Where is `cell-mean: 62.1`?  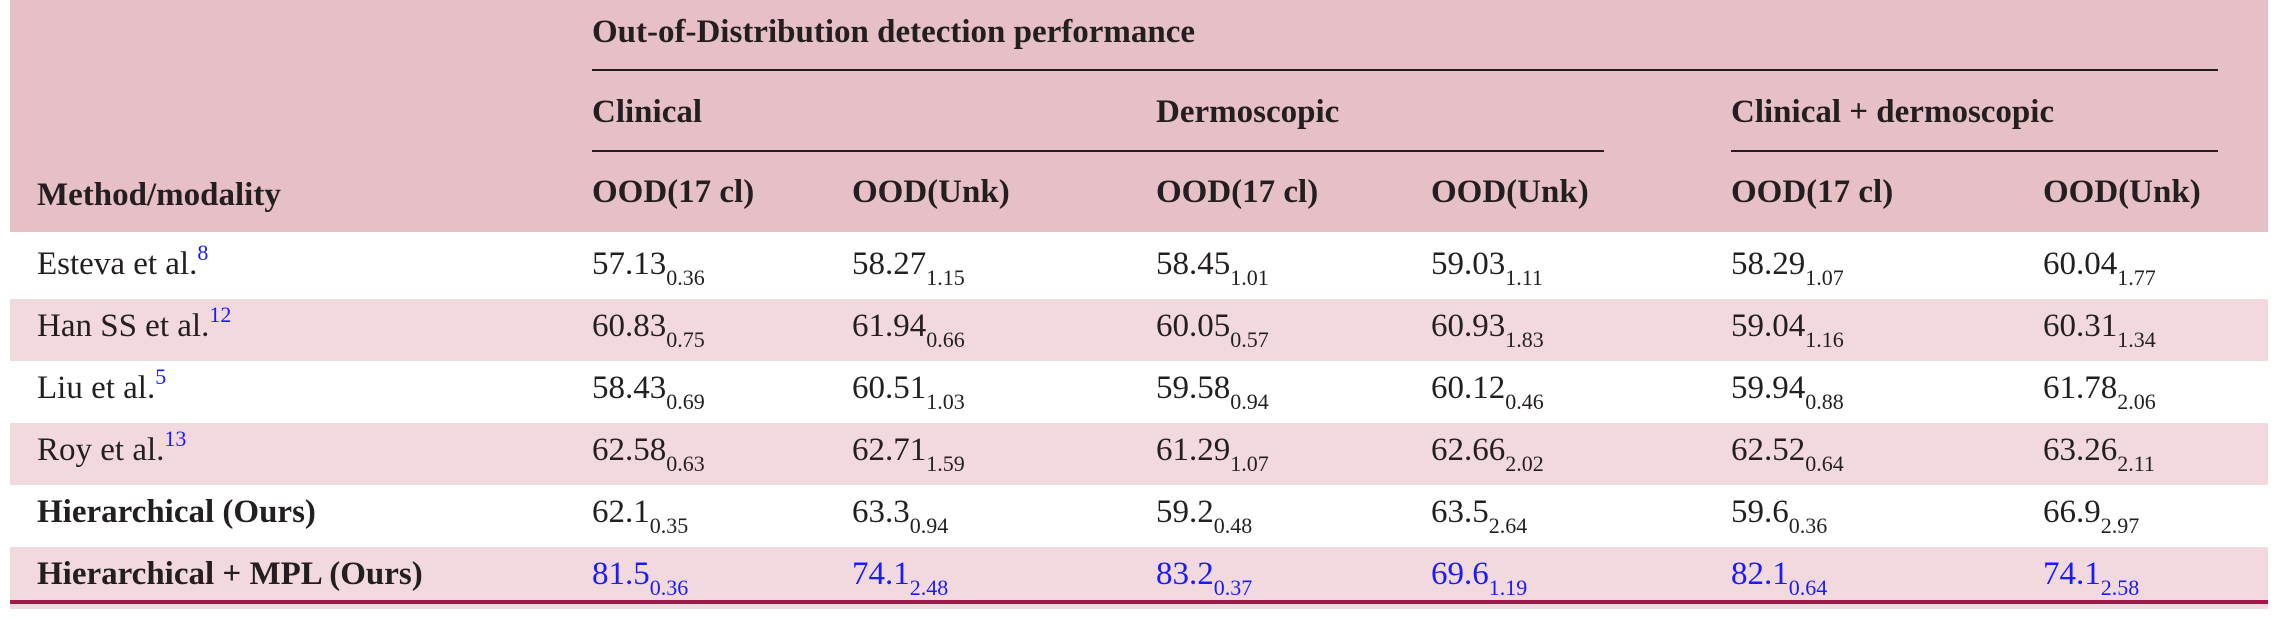 cell-mean: 62.1 is located at coordinates (621, 512).